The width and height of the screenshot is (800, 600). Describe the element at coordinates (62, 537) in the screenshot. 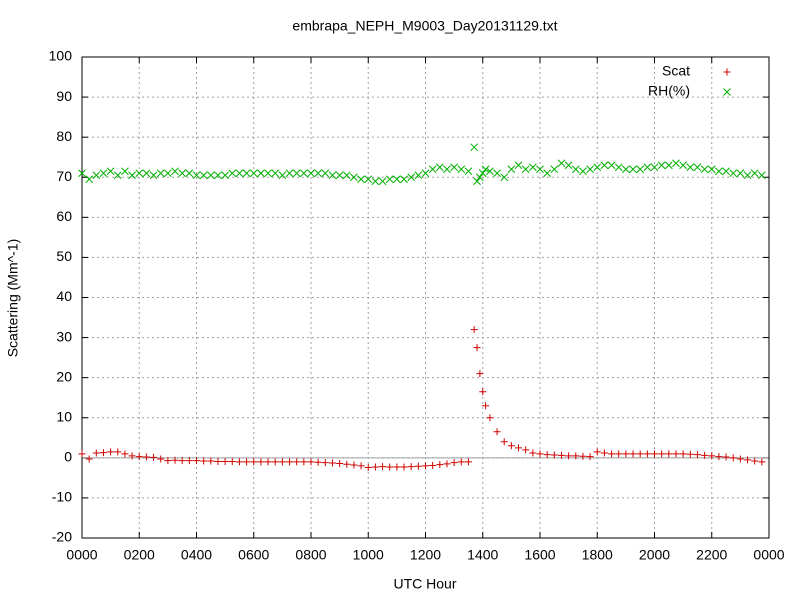

I see `y-tick-label: -20` at that location.